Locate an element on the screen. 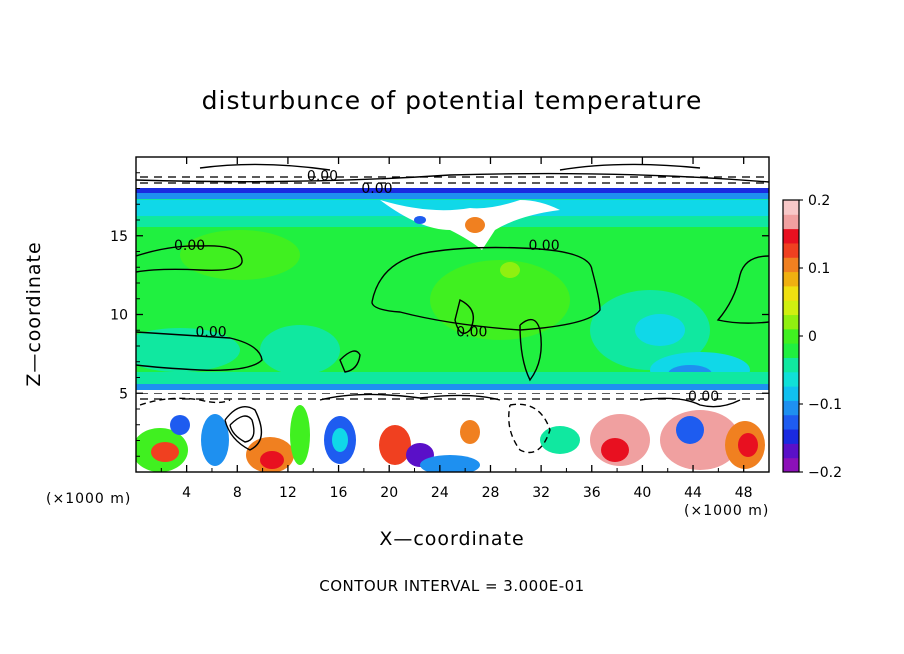 The width and height of the screenshot is (904, 654). y-tick-label: 15 is located at coordinates (119, 237).